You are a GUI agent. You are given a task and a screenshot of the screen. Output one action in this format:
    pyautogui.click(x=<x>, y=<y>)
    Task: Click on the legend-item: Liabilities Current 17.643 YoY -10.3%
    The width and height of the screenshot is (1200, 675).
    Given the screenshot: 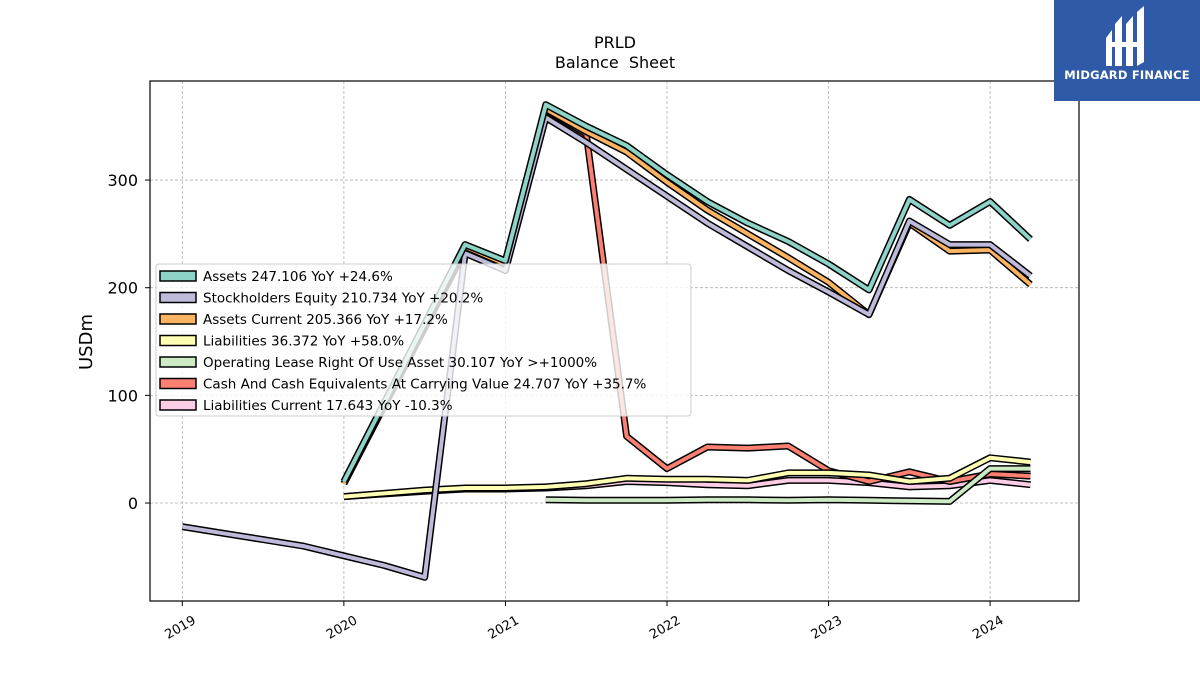 What is the action you would take?
    pyautogui.click(x=306, y=406)
    